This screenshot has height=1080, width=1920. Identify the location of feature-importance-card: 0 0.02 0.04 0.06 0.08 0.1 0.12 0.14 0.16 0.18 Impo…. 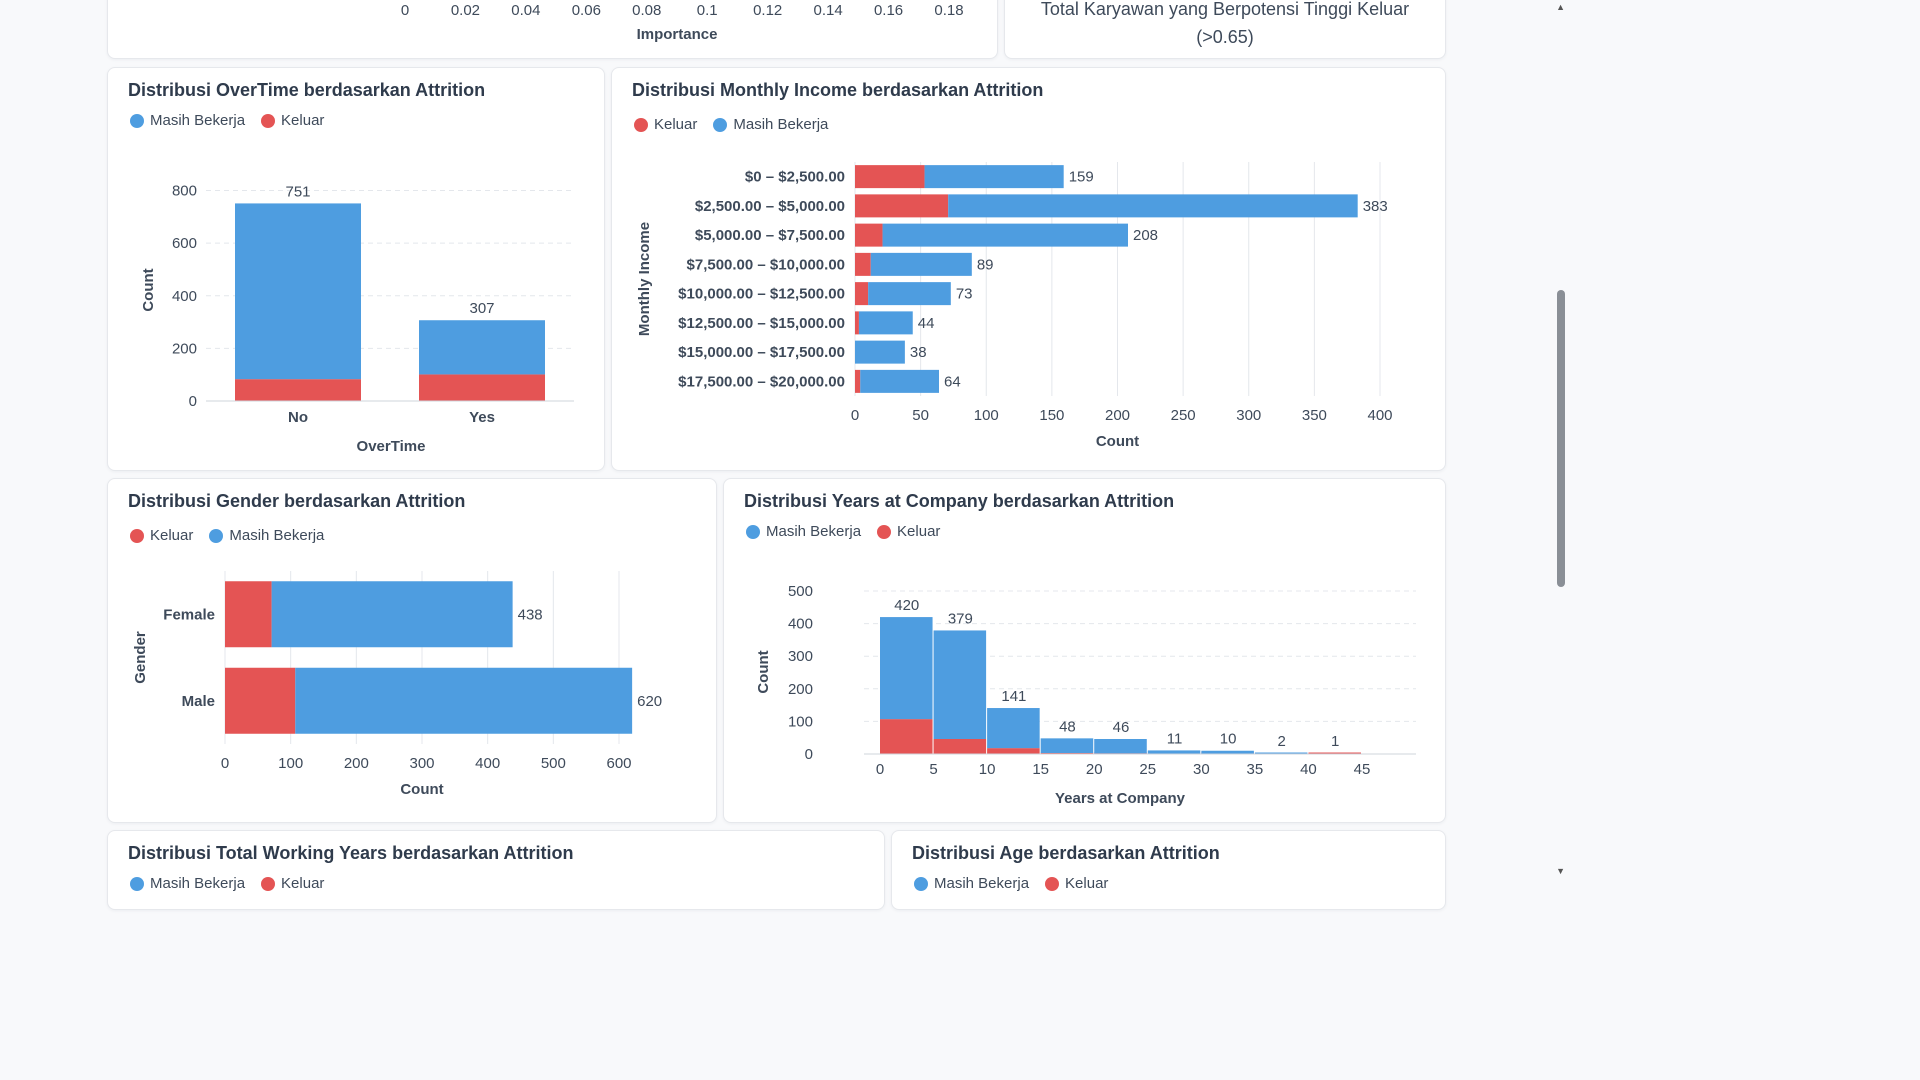
(552, 29).